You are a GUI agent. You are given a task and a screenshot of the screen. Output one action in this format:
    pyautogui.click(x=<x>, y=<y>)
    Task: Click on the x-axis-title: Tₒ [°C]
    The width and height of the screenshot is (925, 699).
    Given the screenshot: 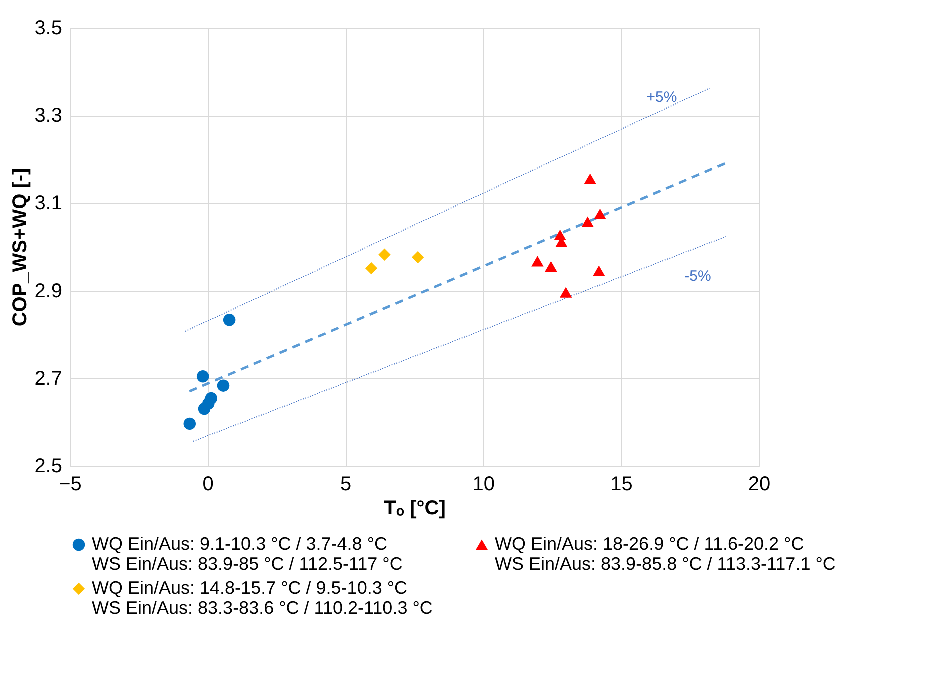 What is the action you would take?
    pyautogui.click(x=415, y=509)
    